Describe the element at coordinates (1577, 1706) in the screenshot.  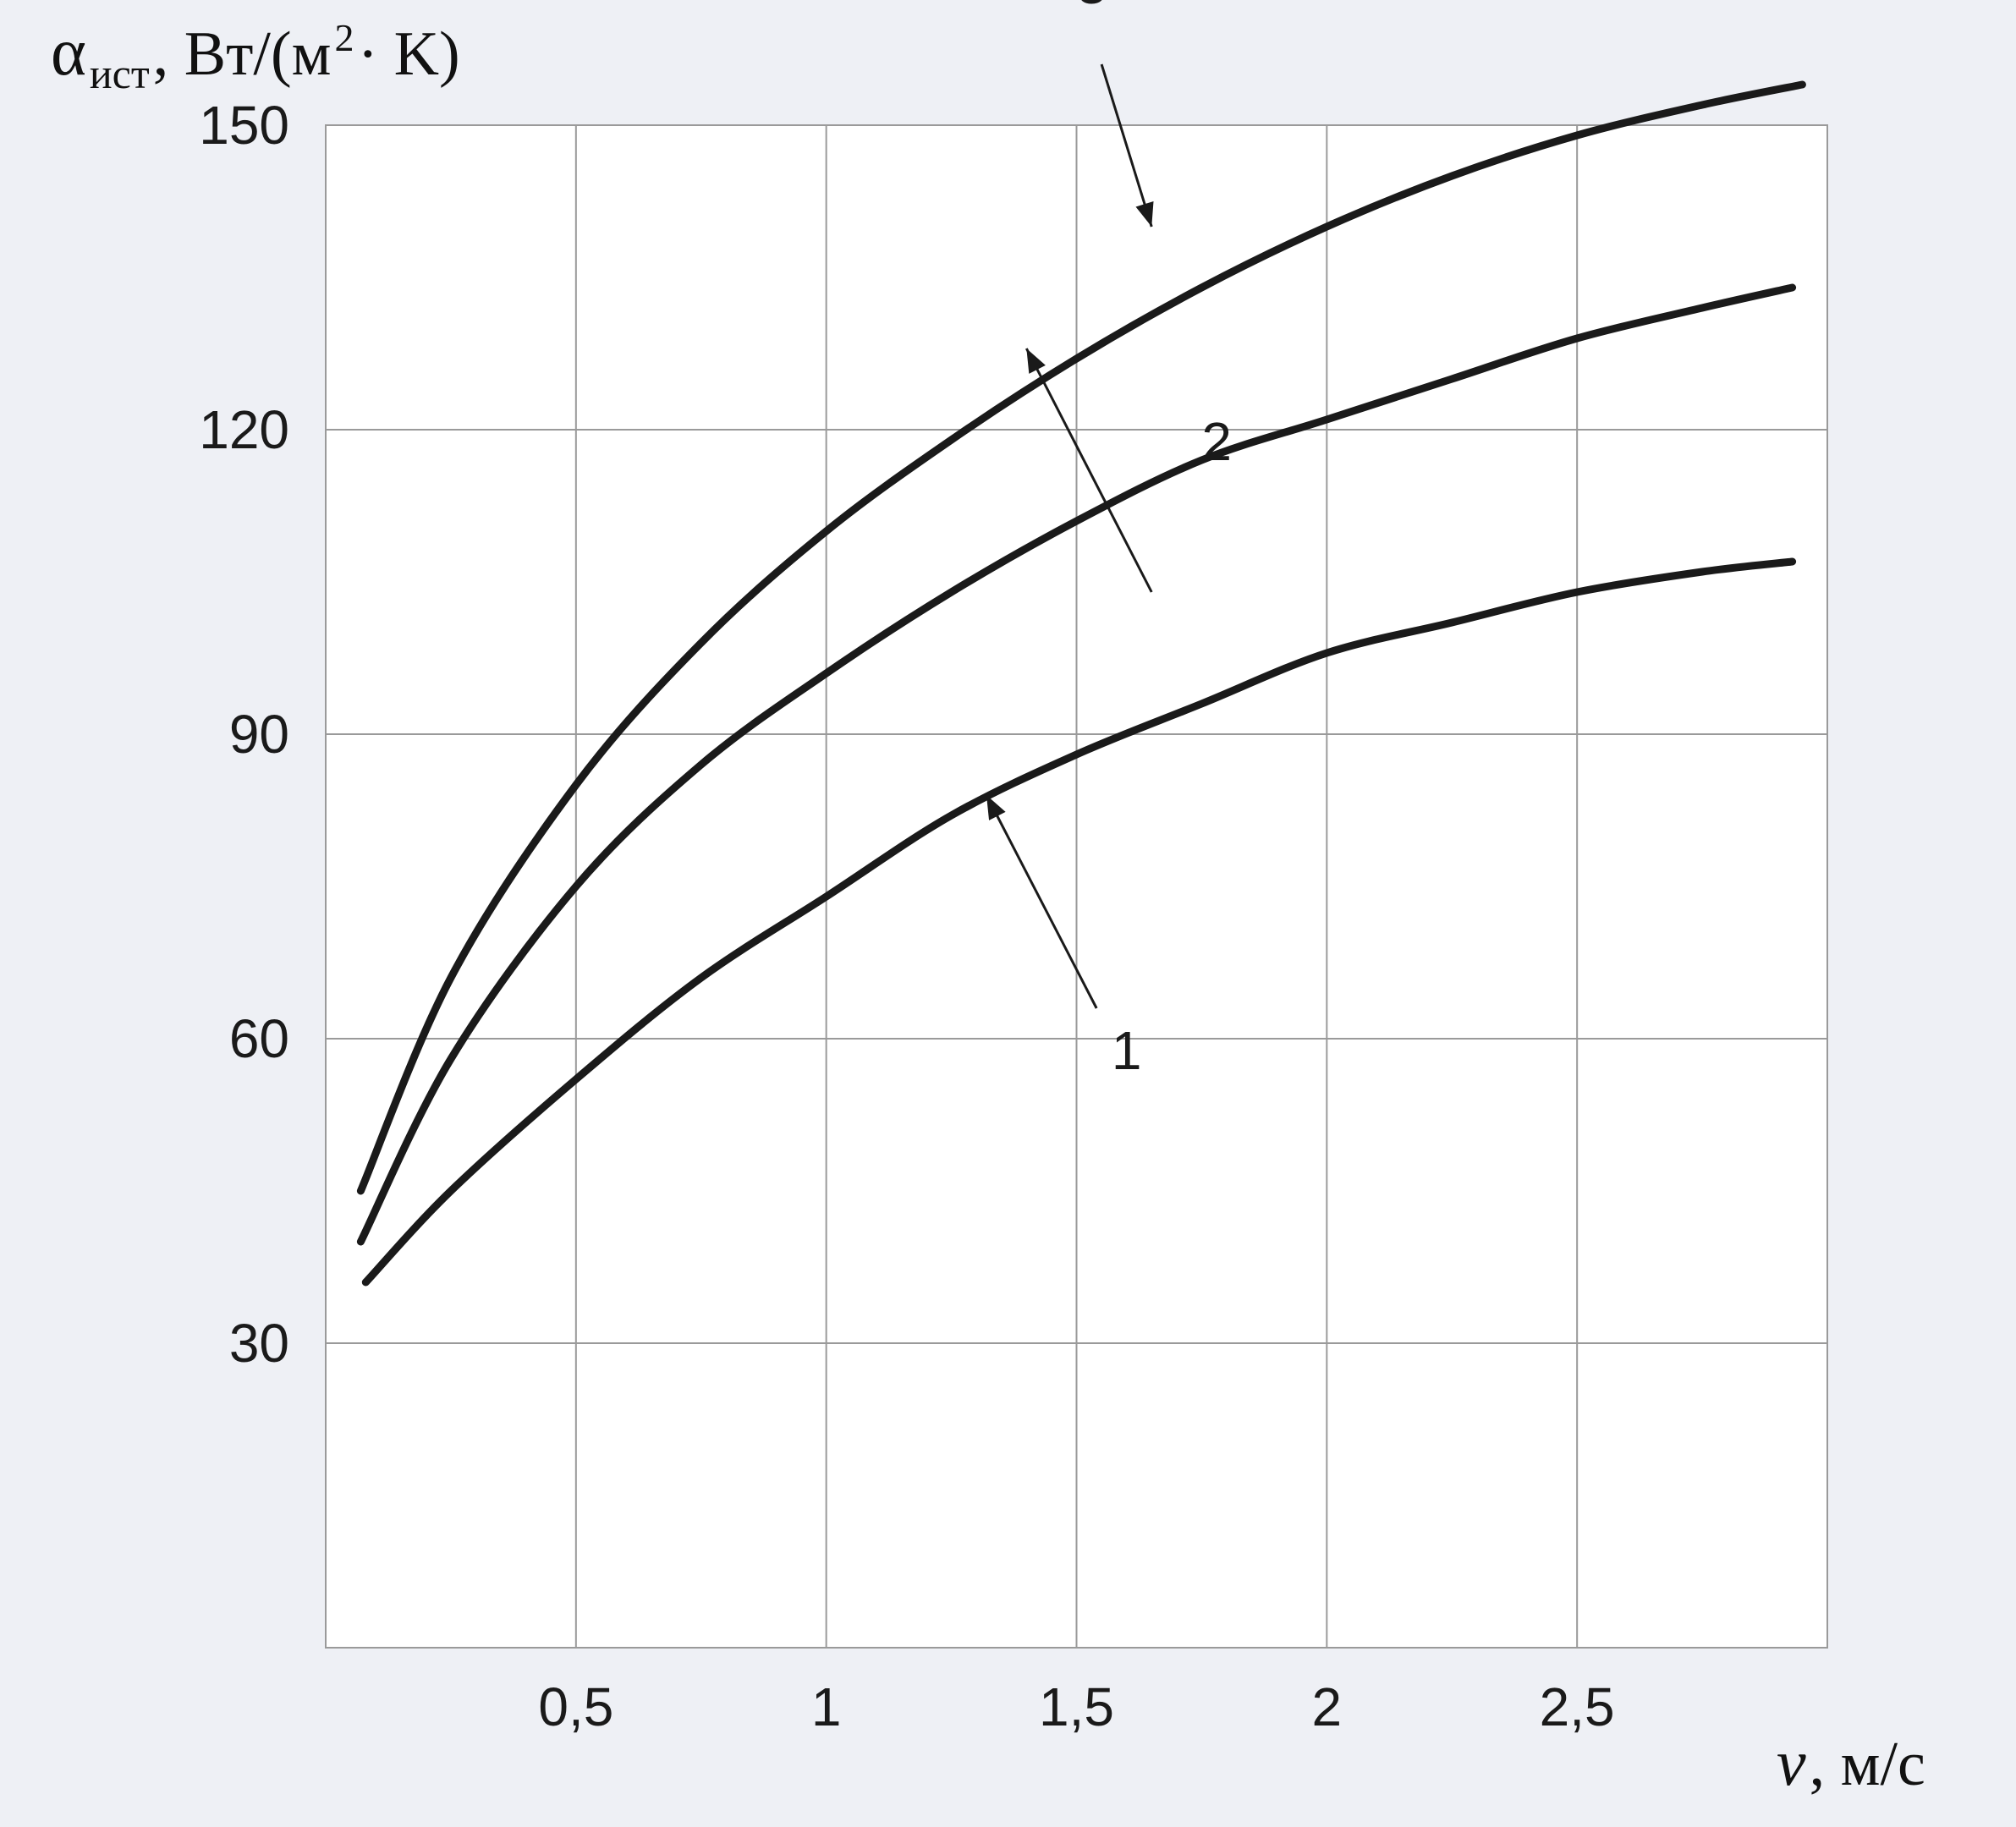
I see `x-tick-label: 2,5` at that location.